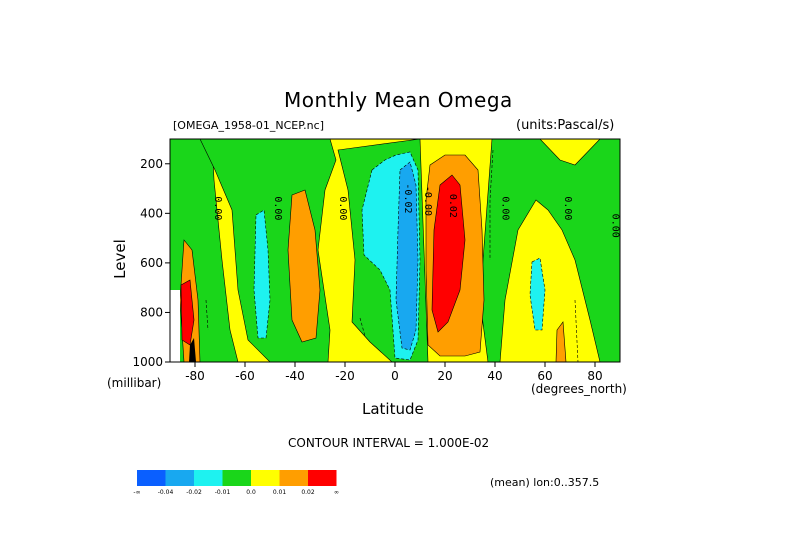 The image size is (789, 558). I want to click on y-tick-label: 400, so click(151, 213).